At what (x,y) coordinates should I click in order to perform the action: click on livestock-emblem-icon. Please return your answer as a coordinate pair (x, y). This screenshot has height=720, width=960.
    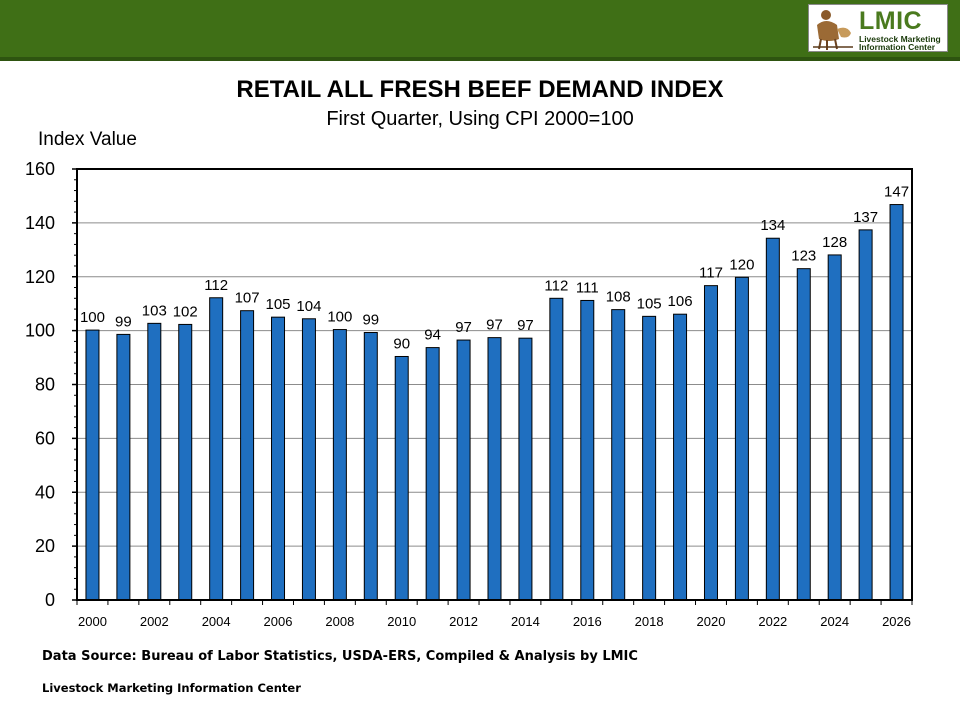
    Looking at the image, I should click on (833, 30).